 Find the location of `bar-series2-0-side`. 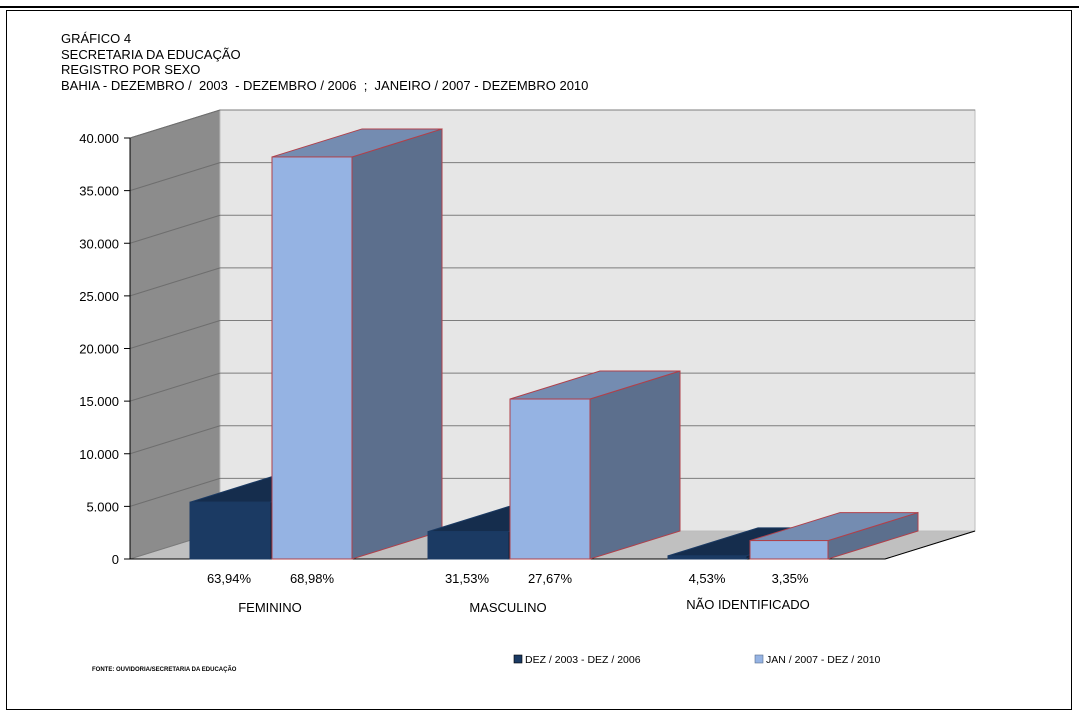

bar-series2-0-side is located at coordinates (397, 344).